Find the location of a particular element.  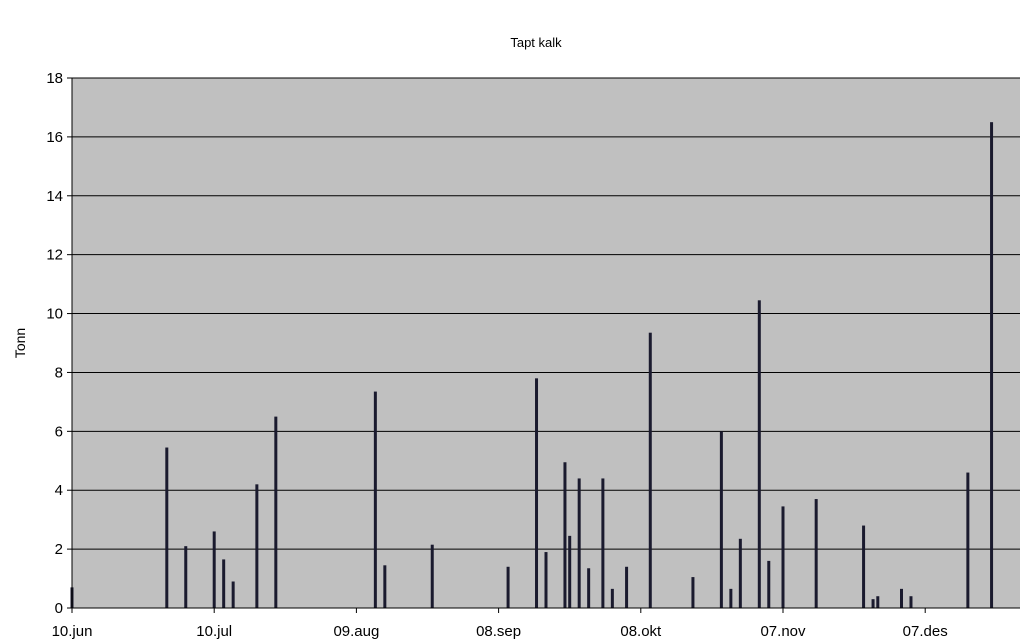

x-tick-label: 10.jul is located at coordinates (214, 631).